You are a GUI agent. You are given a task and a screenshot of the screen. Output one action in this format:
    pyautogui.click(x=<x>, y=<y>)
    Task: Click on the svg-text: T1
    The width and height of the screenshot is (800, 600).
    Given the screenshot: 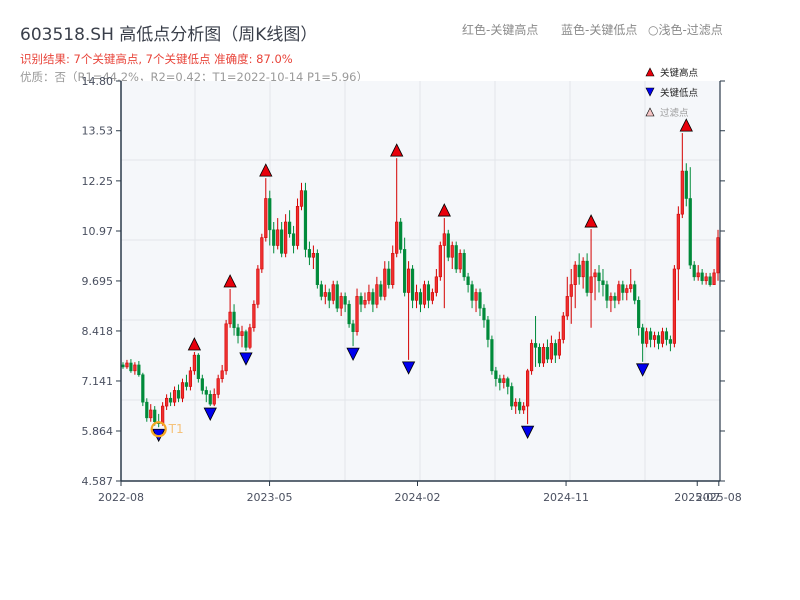 What is the action you would take?
    pyautogui.click(x=176, y=429)
    